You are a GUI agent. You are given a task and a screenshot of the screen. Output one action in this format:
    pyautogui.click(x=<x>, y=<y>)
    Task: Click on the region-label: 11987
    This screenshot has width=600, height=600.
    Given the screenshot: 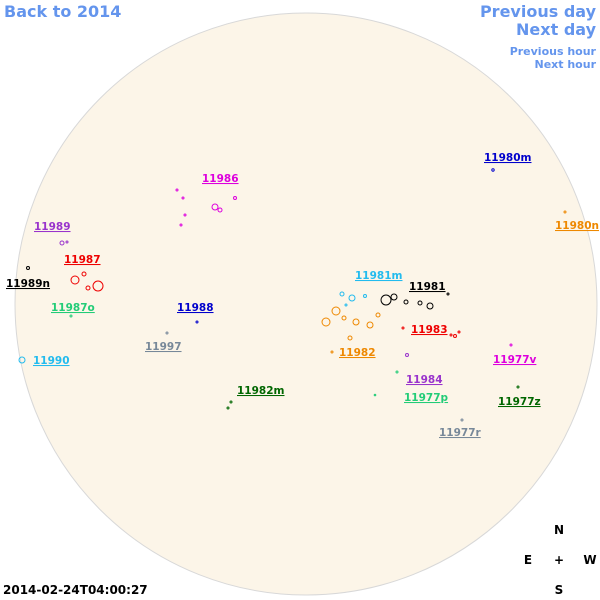 What is the action you would take?
    pyautogui.click(x=82, y=260)
    